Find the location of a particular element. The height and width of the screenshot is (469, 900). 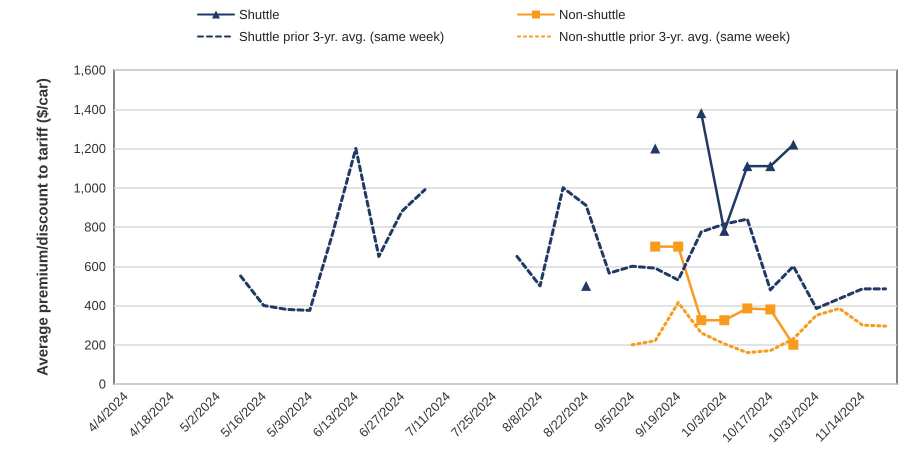

y-tick-label: 1,400 is located at coordinates (89, 109).